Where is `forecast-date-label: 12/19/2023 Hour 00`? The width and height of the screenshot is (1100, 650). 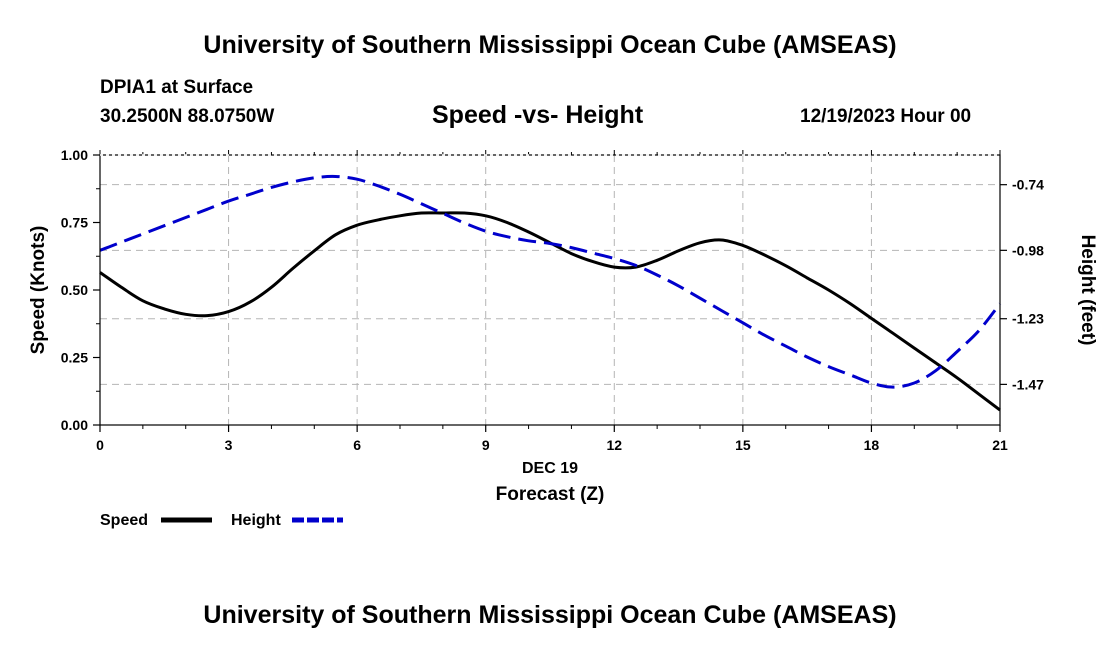
forecast-date-label: 12/19/2023 Hour 00 is located at coordinates (886, 116).